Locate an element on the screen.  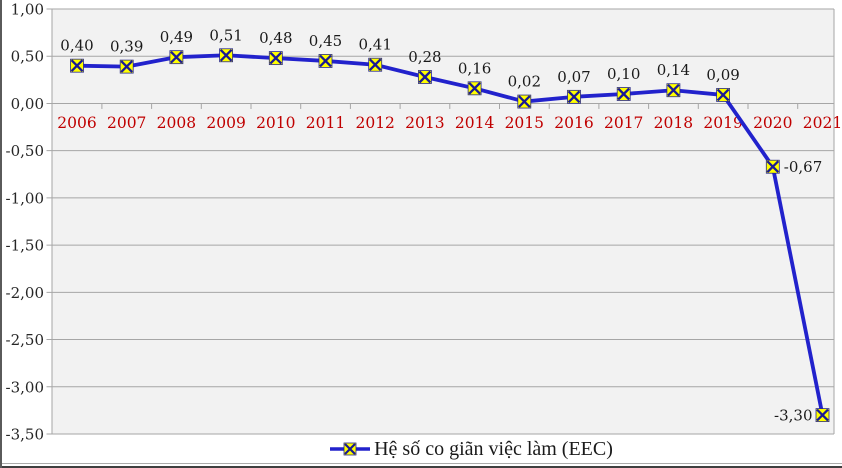
y-axis-tick-label: 0,00 is located at coordinates (27, 104).